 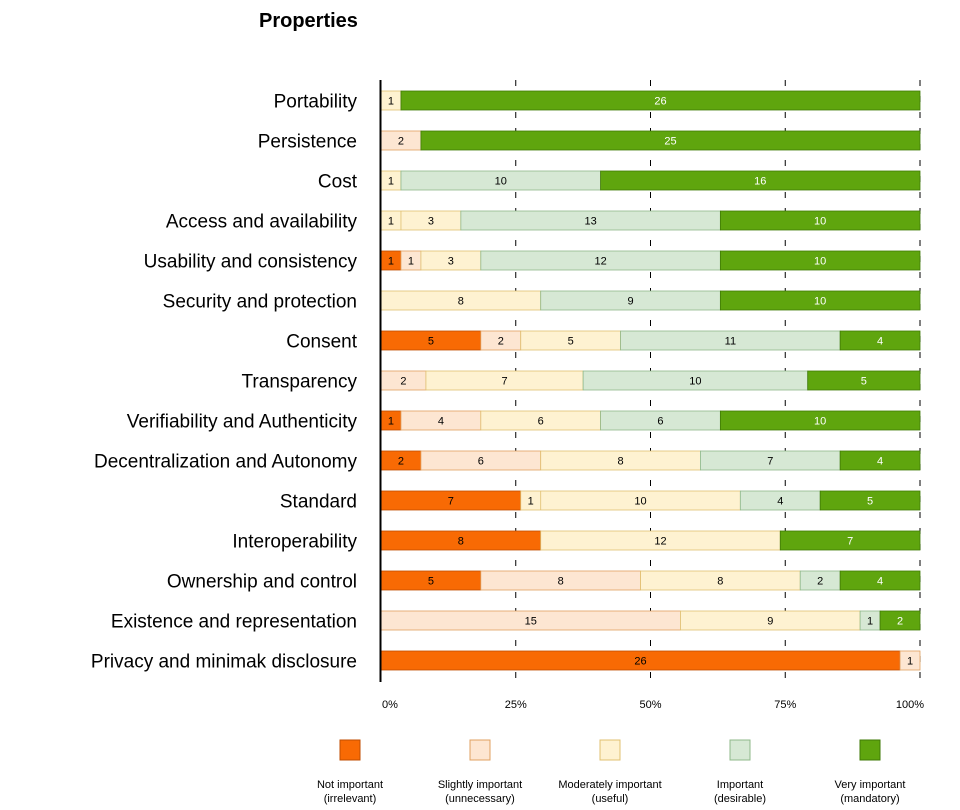 What do you see at coordinates (294, 542) in the screenshot?
I see `category-label: Interoperability` at bounding box center [294, 542].